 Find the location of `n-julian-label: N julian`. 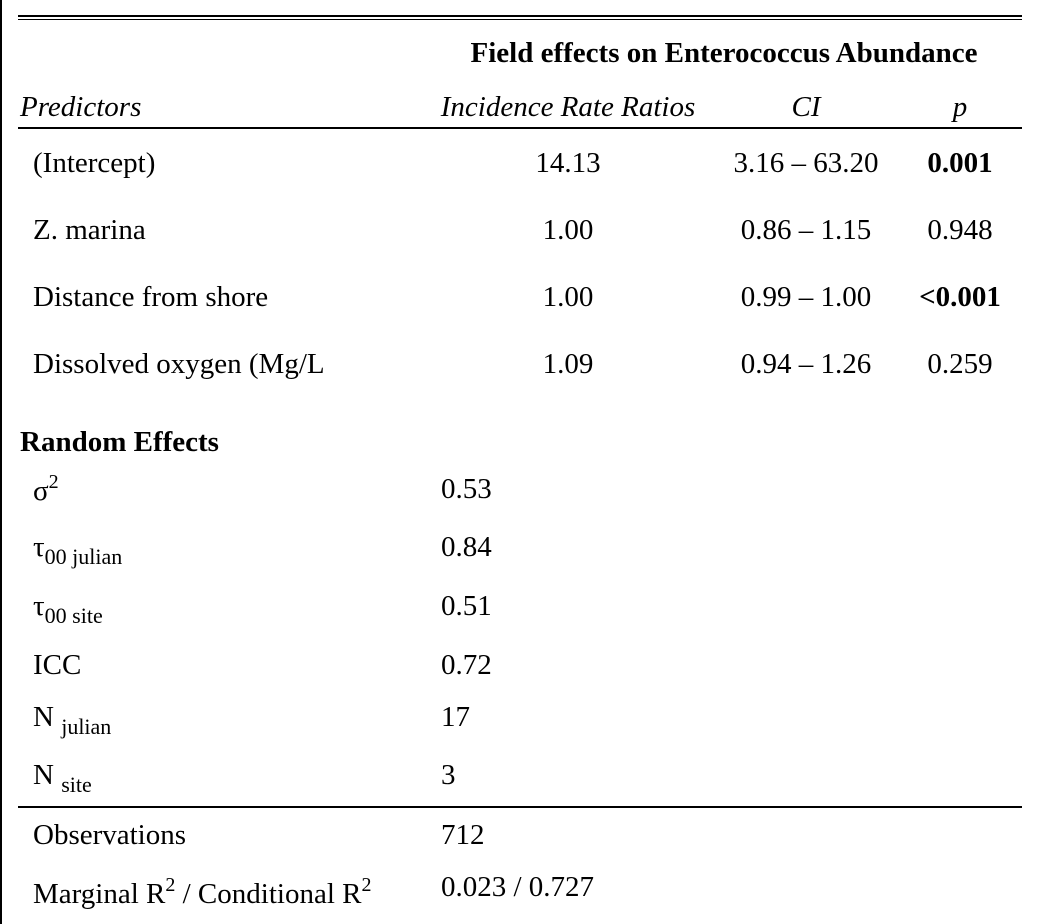

n-julian-label: N julian is located at coordinates (72, 719).